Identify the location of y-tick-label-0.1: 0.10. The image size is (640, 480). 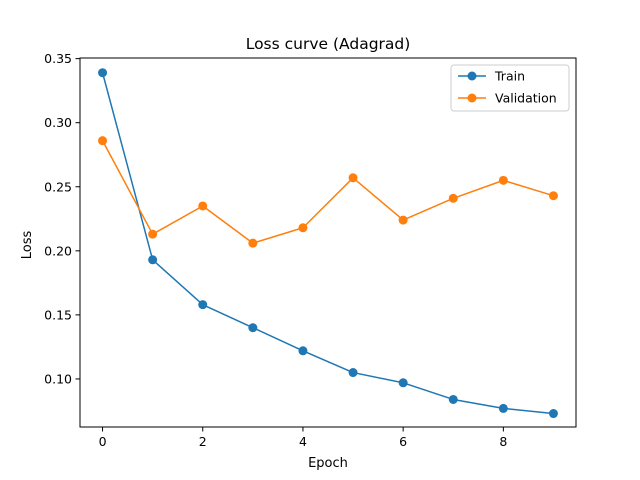
(58, 378).